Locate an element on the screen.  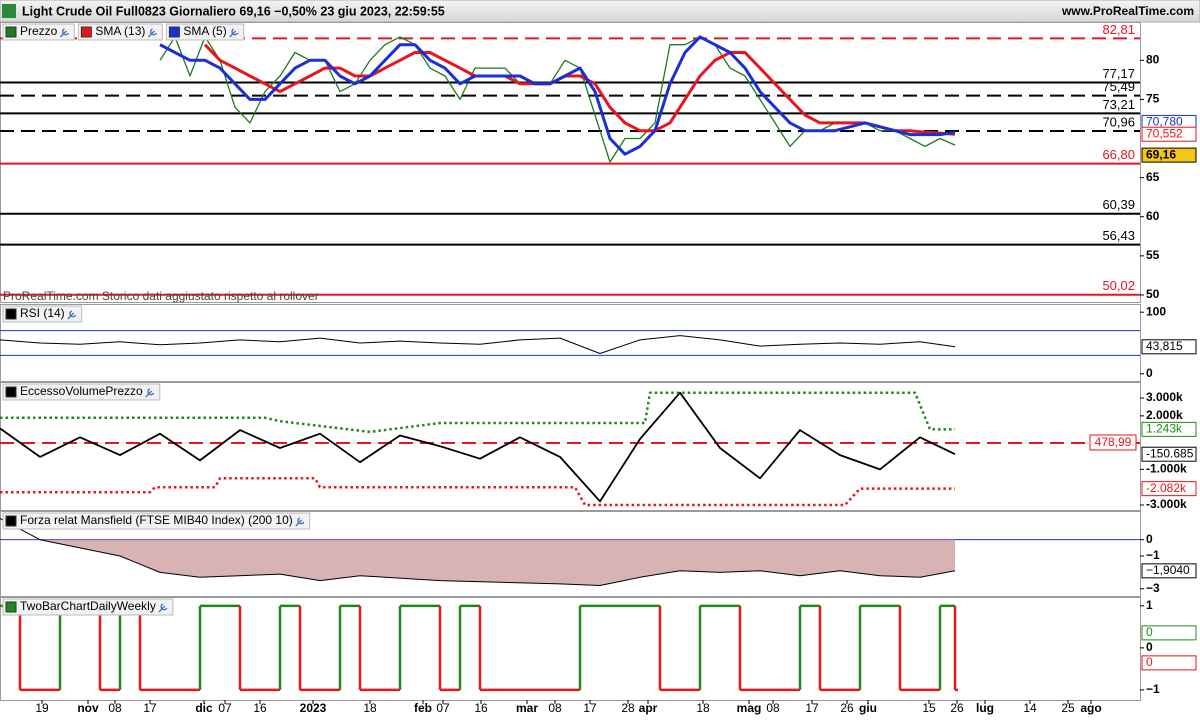
legend-label: EccessoVolumePrezzo is located at coordinates (81, 391).